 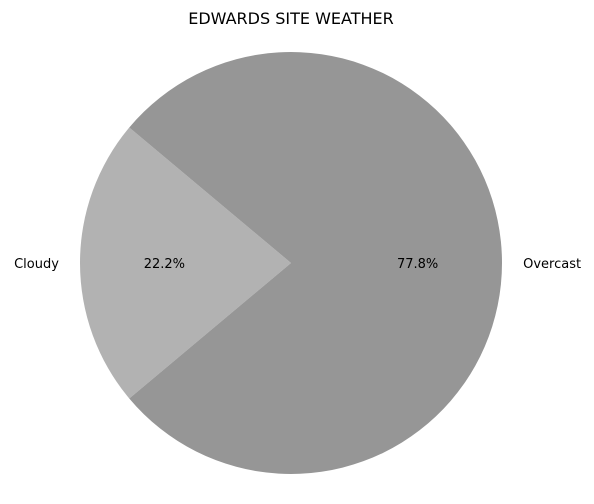 What do you see at coordinates (36, 264) in the screenshot?
I see `slice-label-cloudy: Cloudy` at bounding box center [36, 264].